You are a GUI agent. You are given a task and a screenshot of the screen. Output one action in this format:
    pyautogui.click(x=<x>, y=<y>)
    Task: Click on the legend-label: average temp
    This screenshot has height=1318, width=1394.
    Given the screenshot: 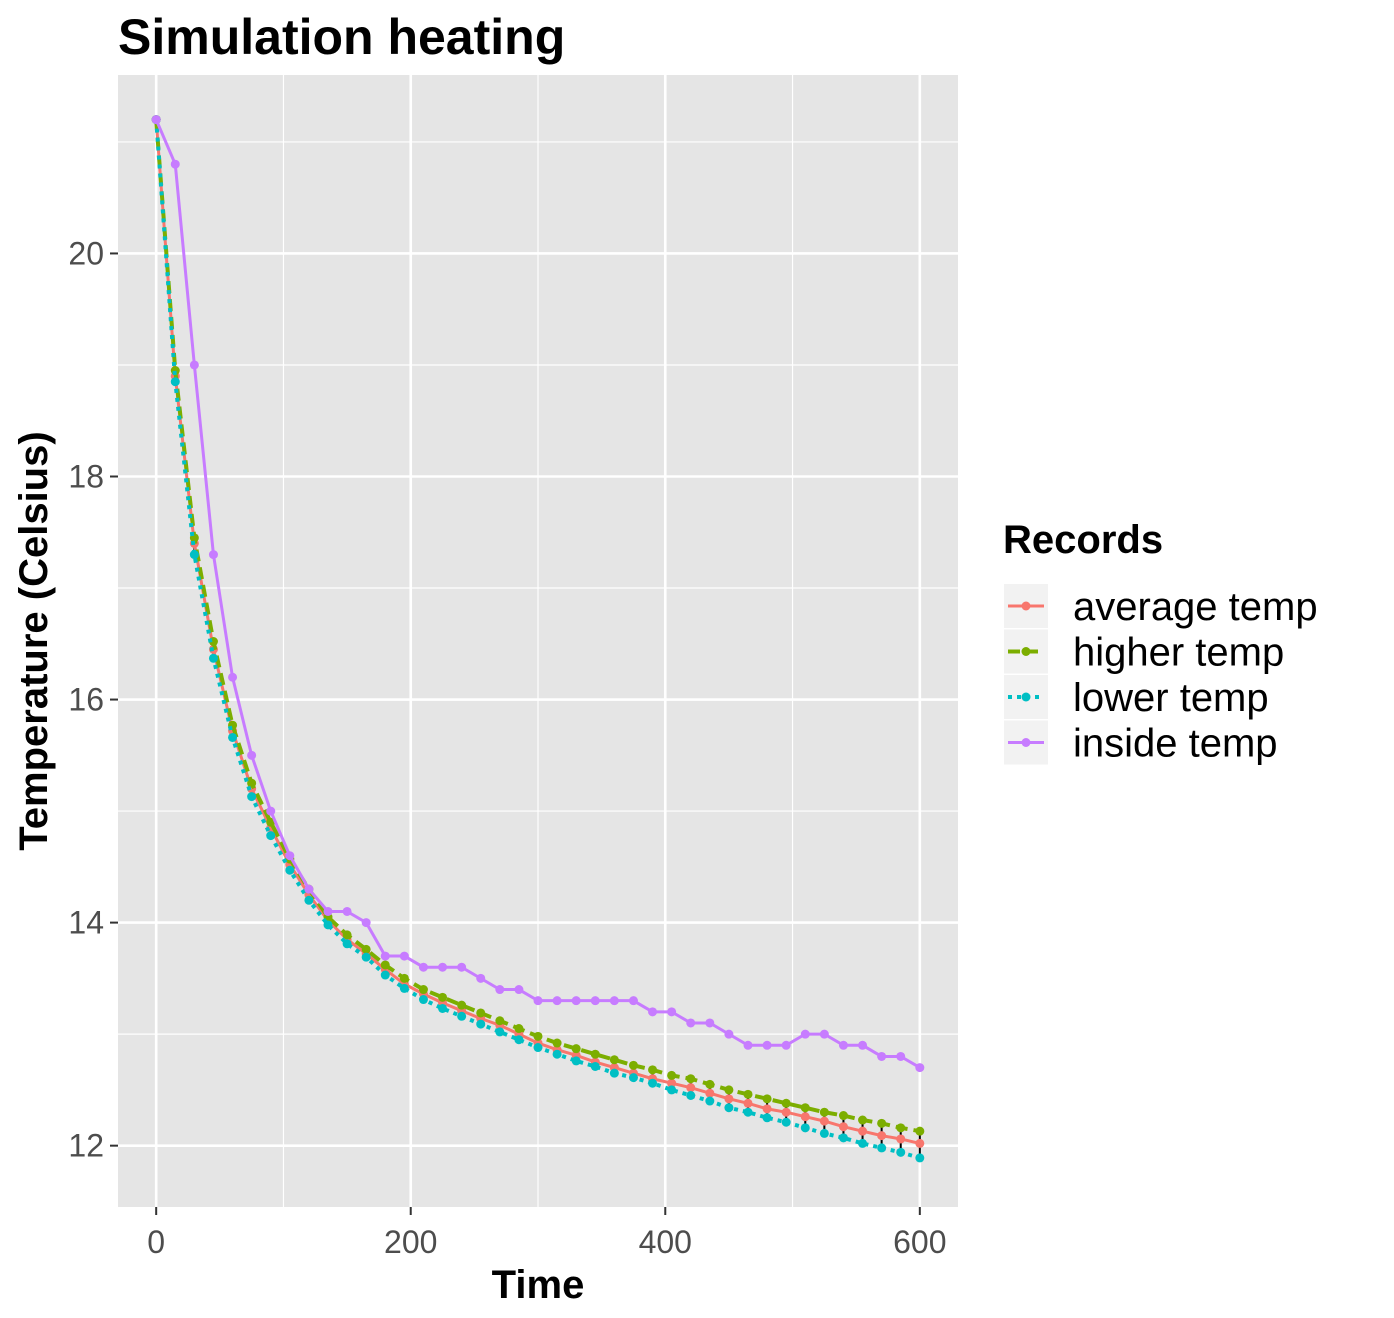 What is the action you would take?
    pyautogui.click(x=1195, y=607)
    